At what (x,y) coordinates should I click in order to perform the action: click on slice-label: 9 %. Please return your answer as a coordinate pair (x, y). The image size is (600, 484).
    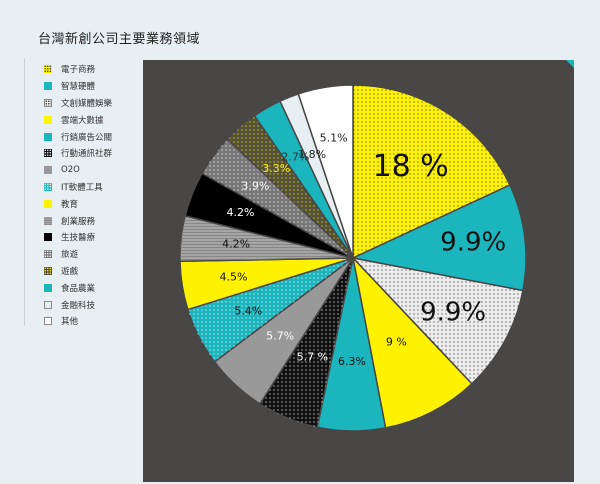
    Looking at the image, I should click on (396, 342).